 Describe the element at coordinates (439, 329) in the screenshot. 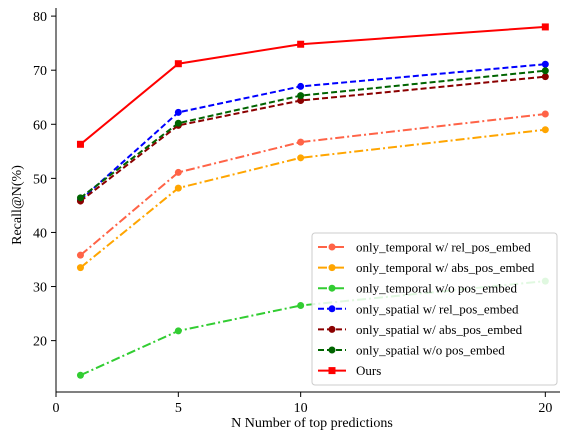

I see `legend-label: only_spatial w/ abs_pos_embed` at that location.